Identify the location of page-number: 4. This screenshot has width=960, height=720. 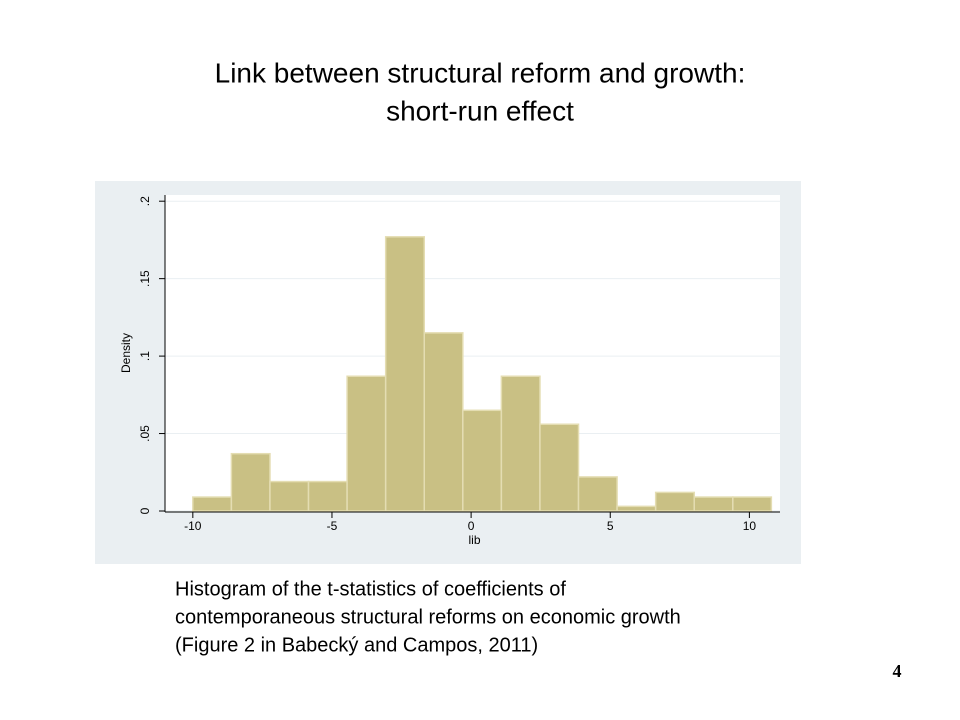
(897, 671).